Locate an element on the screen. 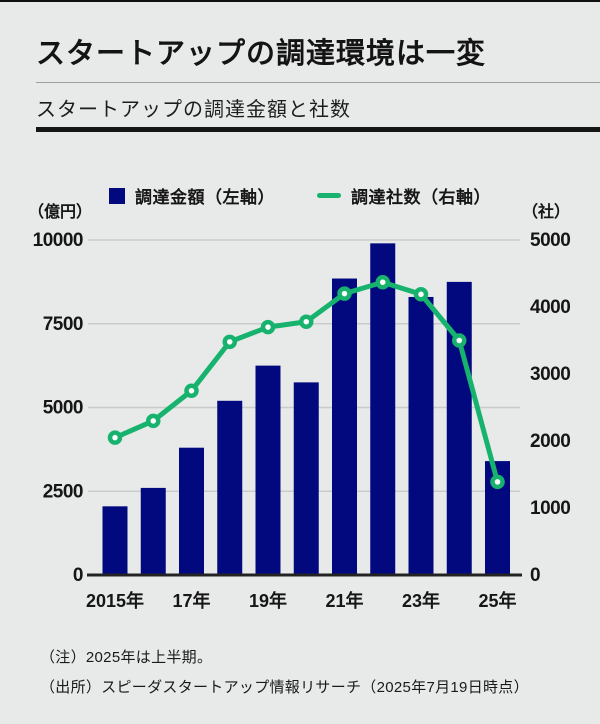 This screenshot has width=600, height=724. line-marker-2021 is located at coordinates (344, 293).